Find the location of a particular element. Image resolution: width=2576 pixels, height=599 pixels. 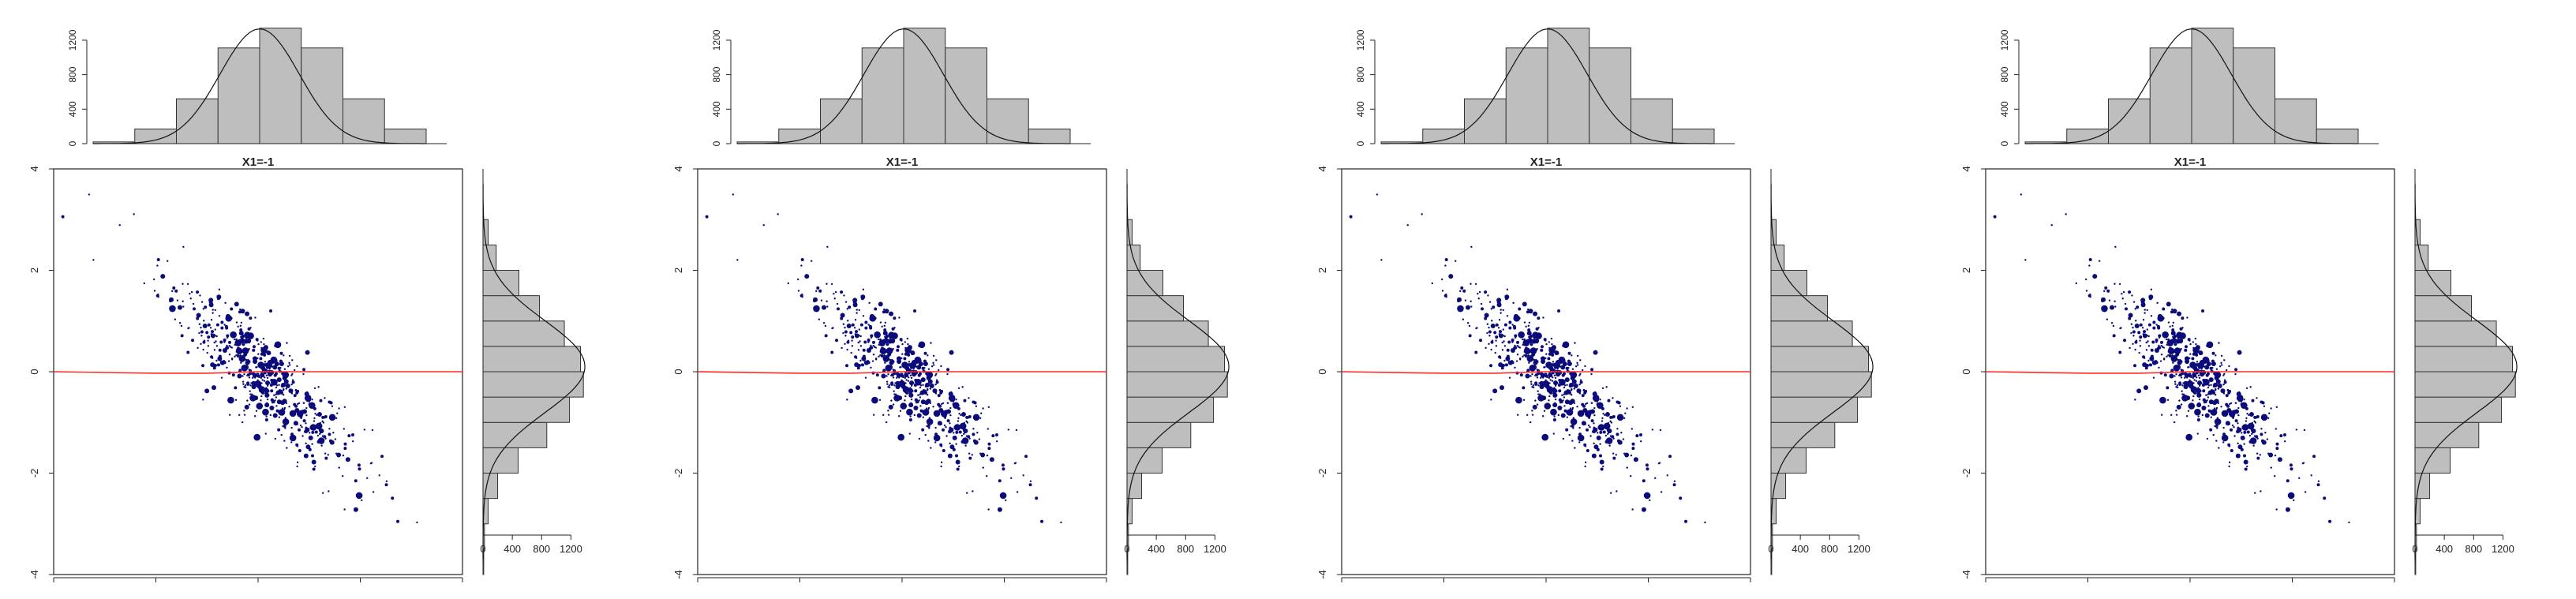

density-curve is located at coordinates (1178, 372).